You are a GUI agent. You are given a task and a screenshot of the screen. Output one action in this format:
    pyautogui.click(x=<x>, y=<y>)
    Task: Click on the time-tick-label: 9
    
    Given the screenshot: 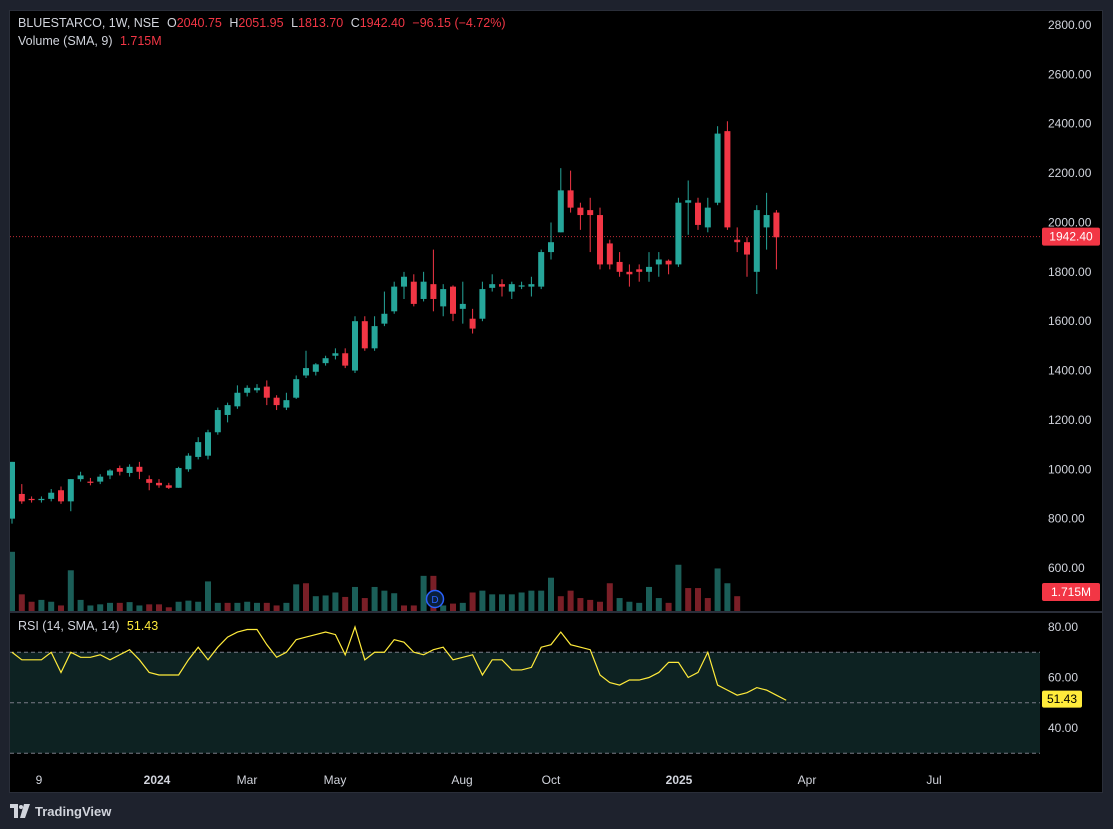 What is the action you would take?
    pyautogui.click(x=39, y=780)
    